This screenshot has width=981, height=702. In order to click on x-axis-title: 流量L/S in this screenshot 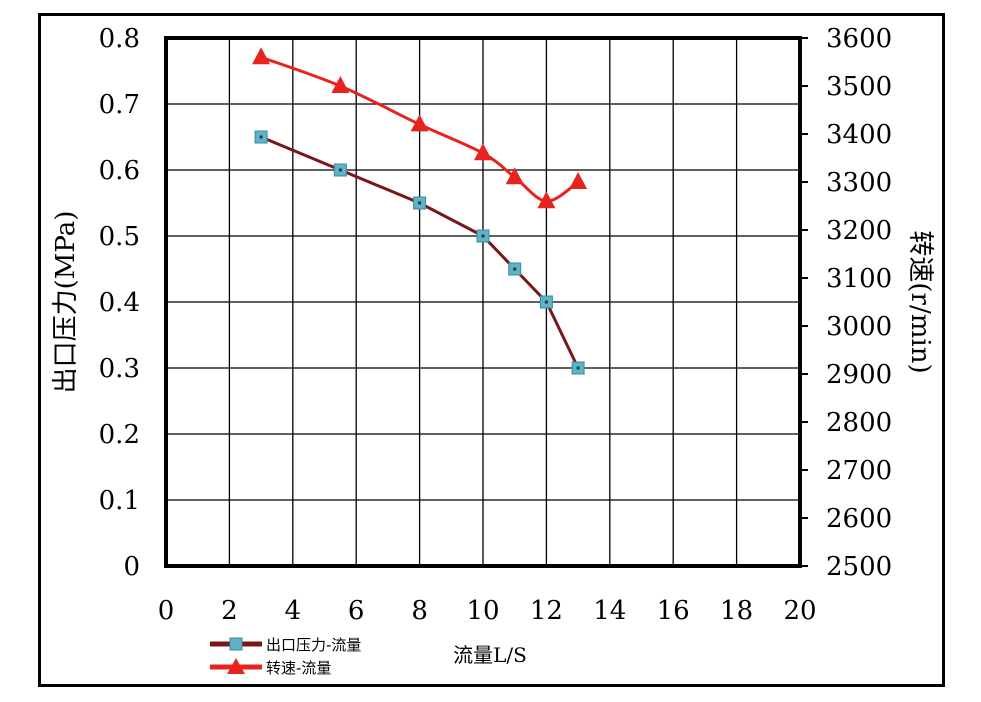, I will do `click(490, 655)`.